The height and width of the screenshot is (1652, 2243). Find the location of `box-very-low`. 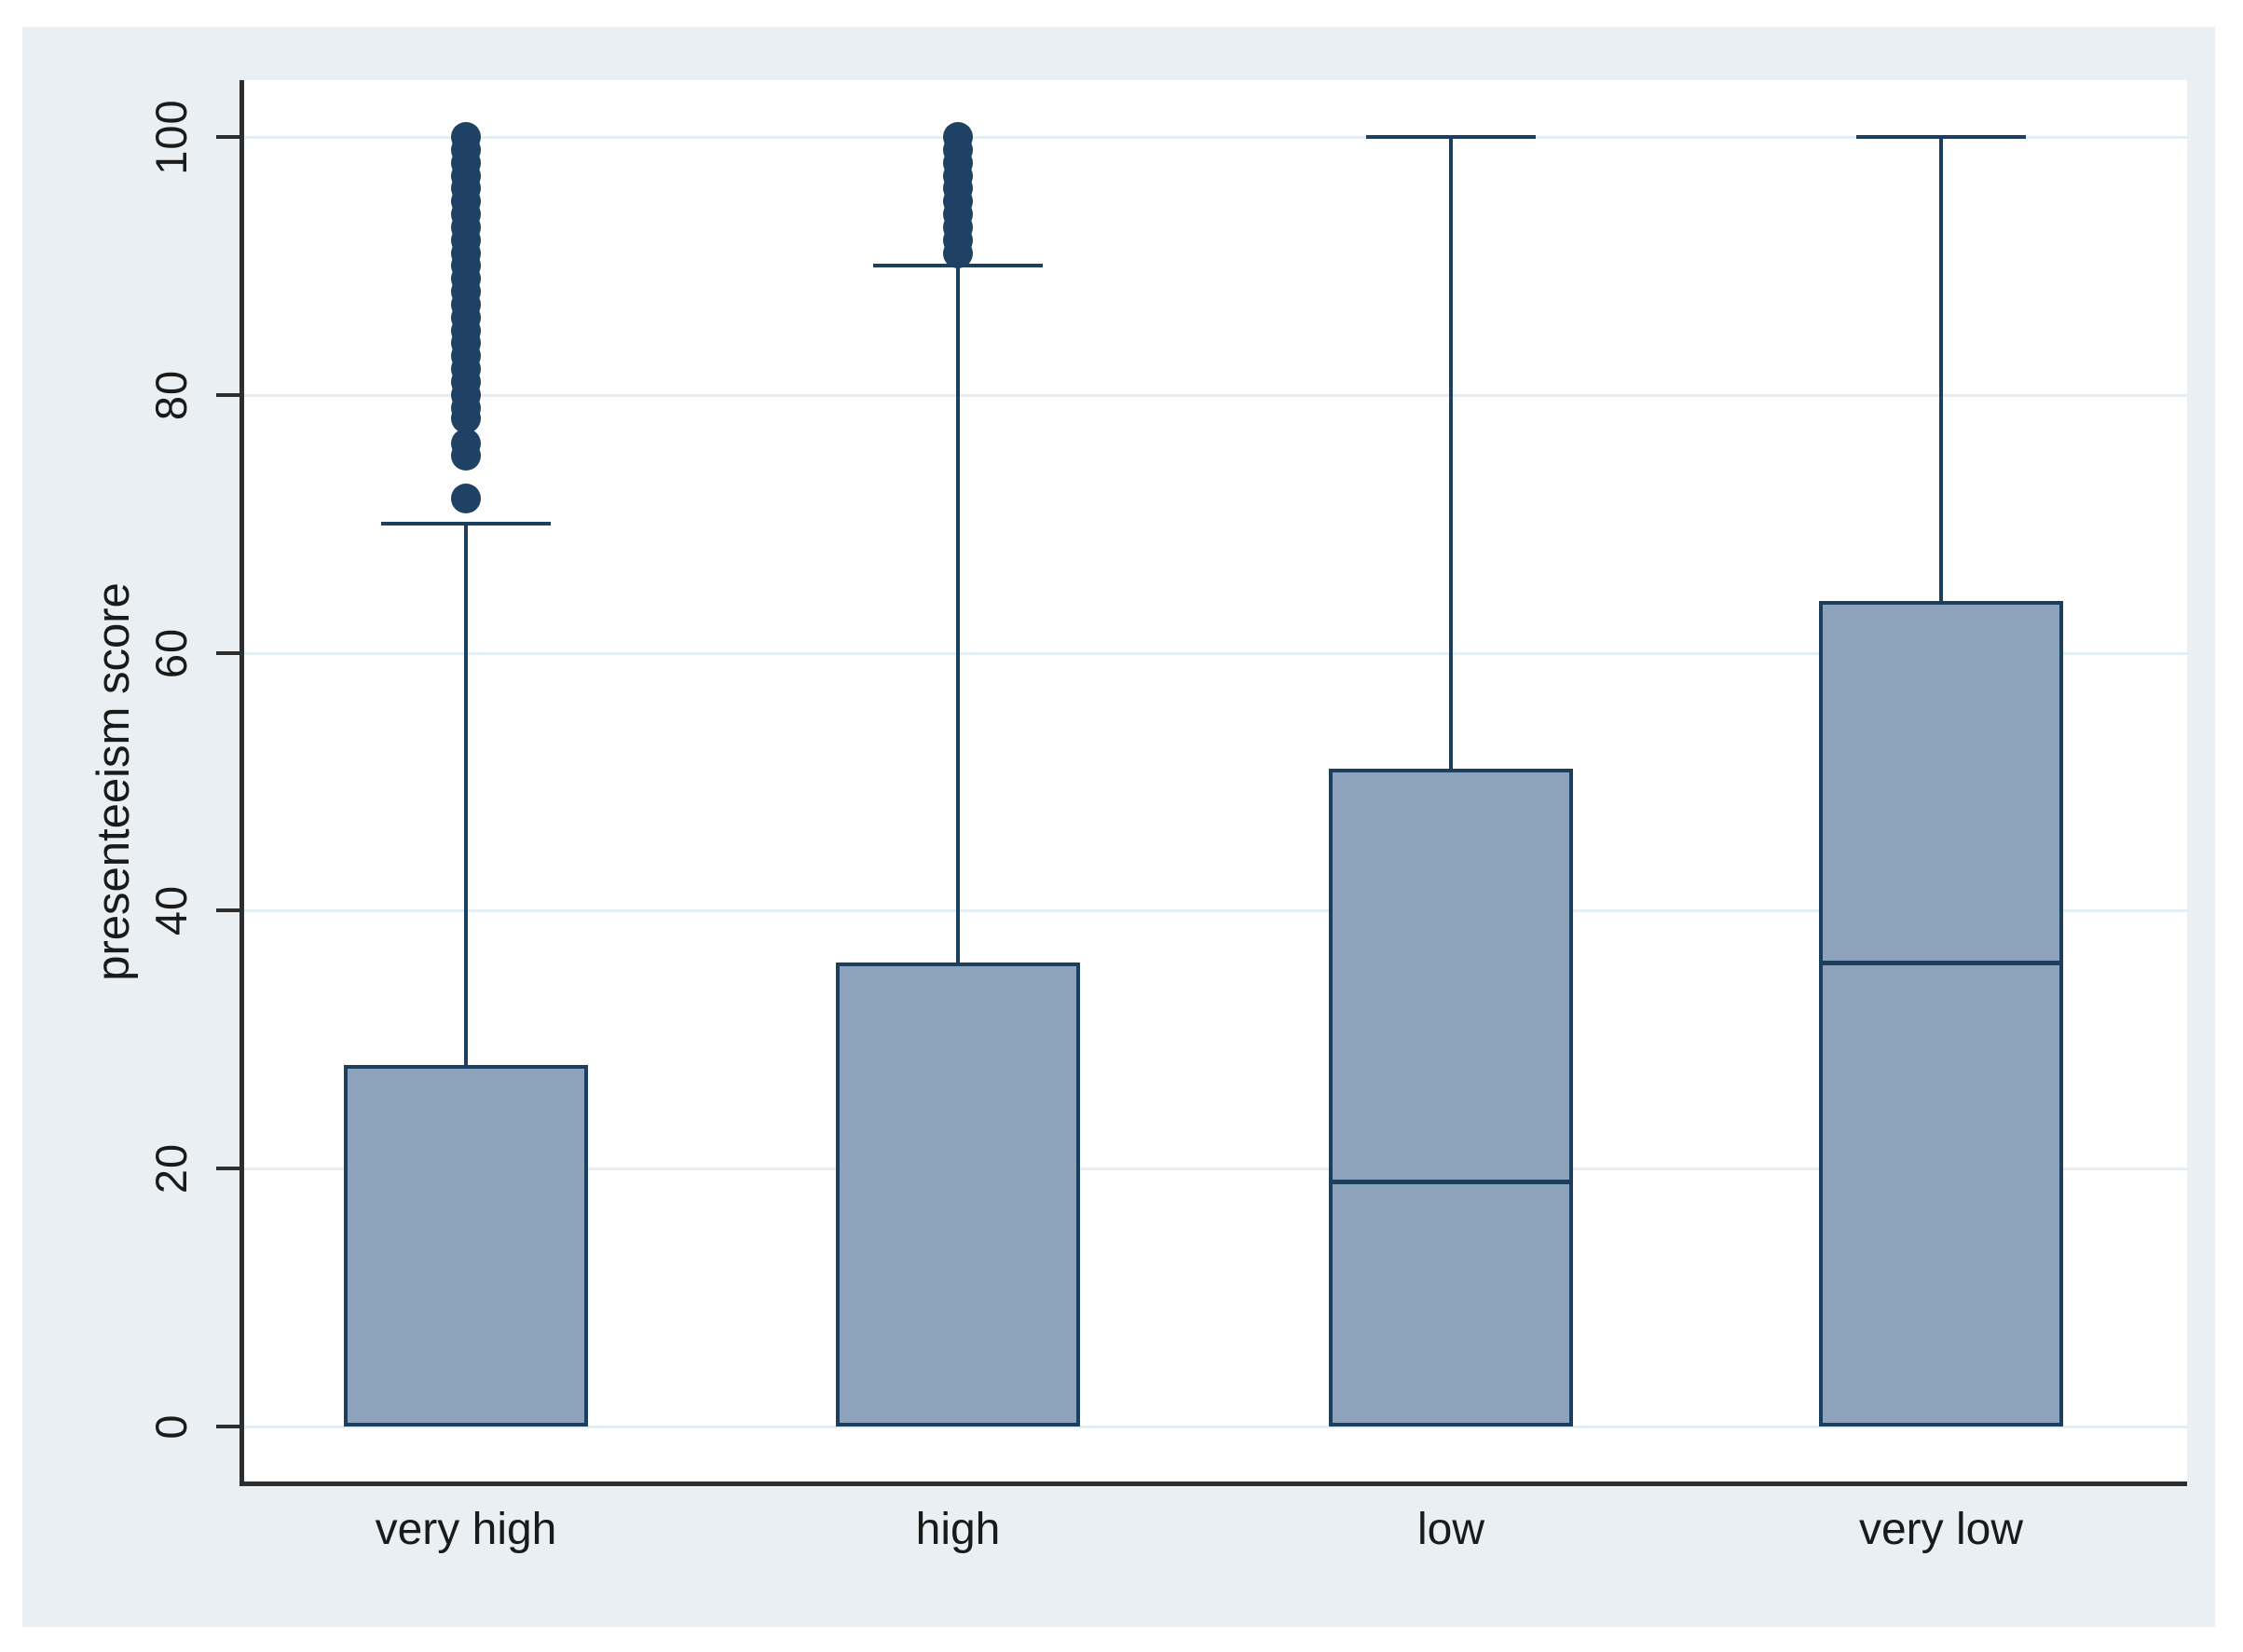

box-very-low is located at coordinates (1941, 1014).